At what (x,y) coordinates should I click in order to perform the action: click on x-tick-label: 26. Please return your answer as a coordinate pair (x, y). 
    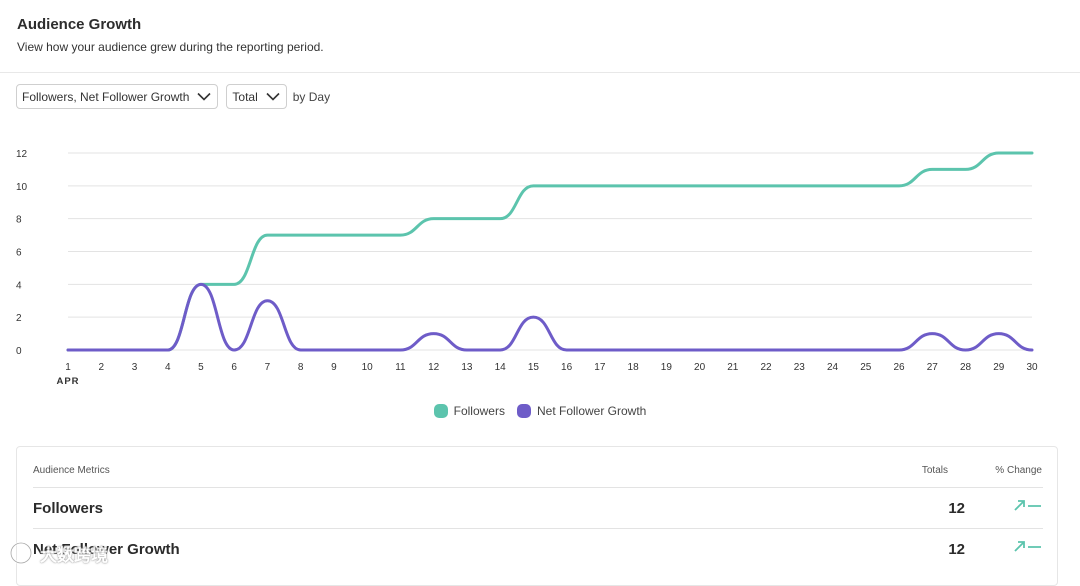
    Looking at the image, I should click on (899, 367).